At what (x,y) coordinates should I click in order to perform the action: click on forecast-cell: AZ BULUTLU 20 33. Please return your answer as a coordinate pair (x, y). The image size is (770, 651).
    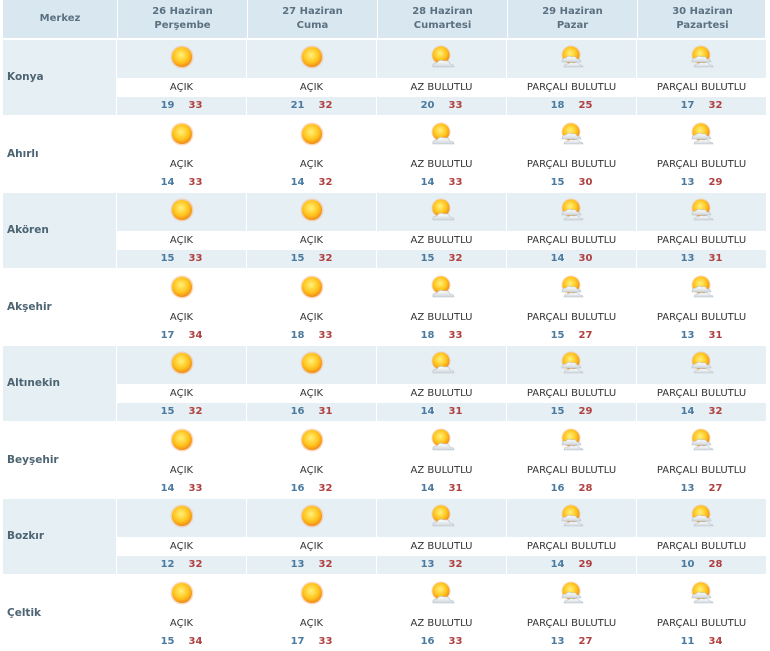
    Looking at the image, I should click on (442, 77).